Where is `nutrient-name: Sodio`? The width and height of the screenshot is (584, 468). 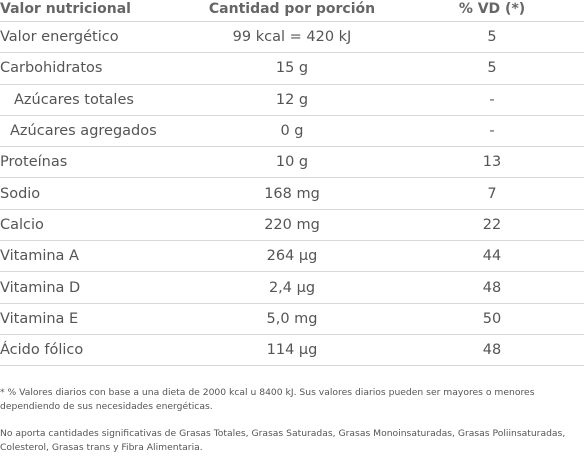
nutrient-name: Sodio is located at coordinates (20, 193).